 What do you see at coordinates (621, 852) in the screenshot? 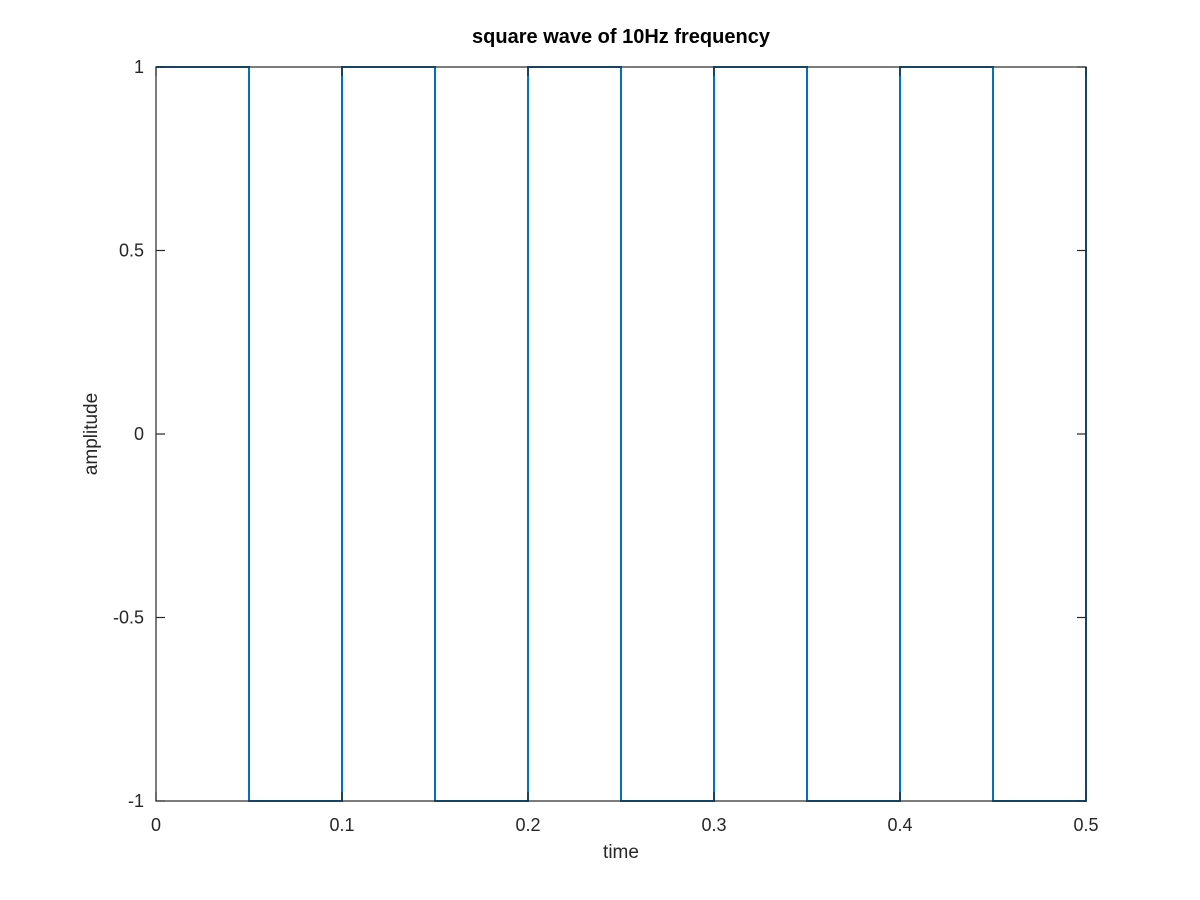
I see `x-axis-label: time` at bounding box center [621, 852].